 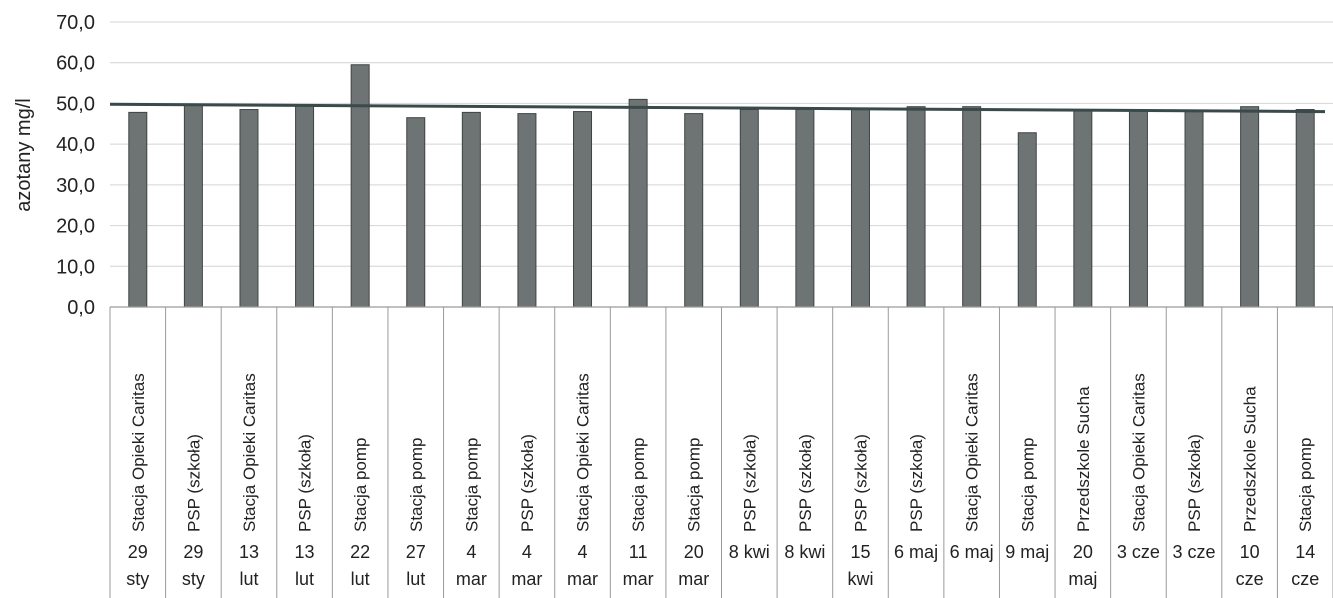 What do you see at coordinates (81, 308) in the screenshot?
I see `y-tick-label: 0,0` at bounding box center [81, 308].